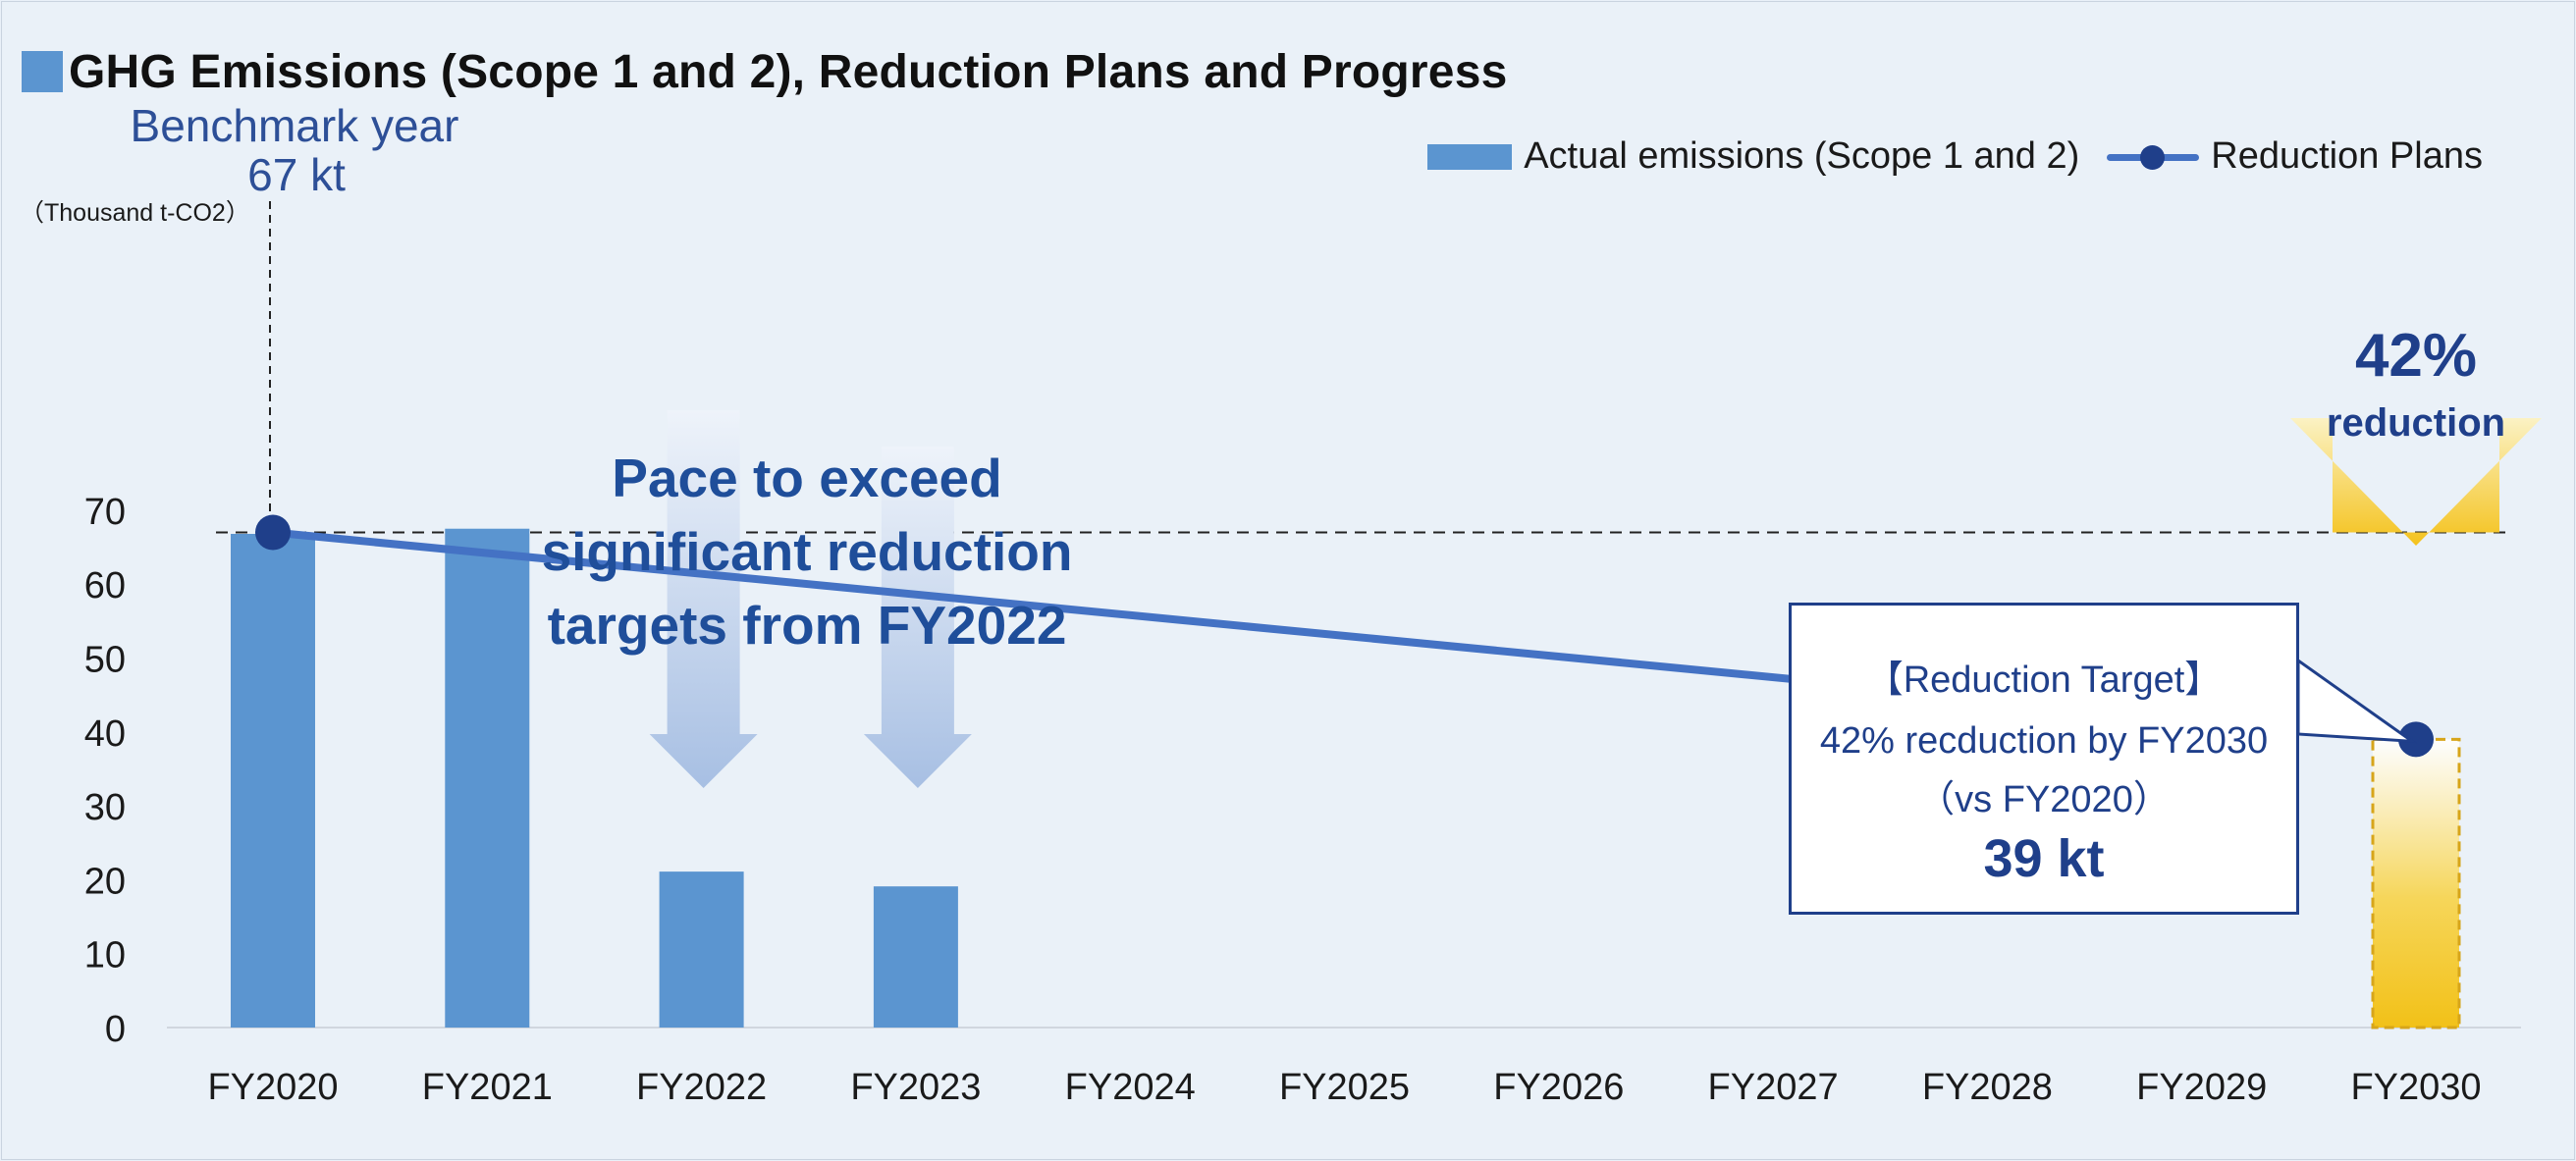 This screenshot has width=2576, height=1161. I want to click on x-tick-label: FY2027, so click(1773, 1088).